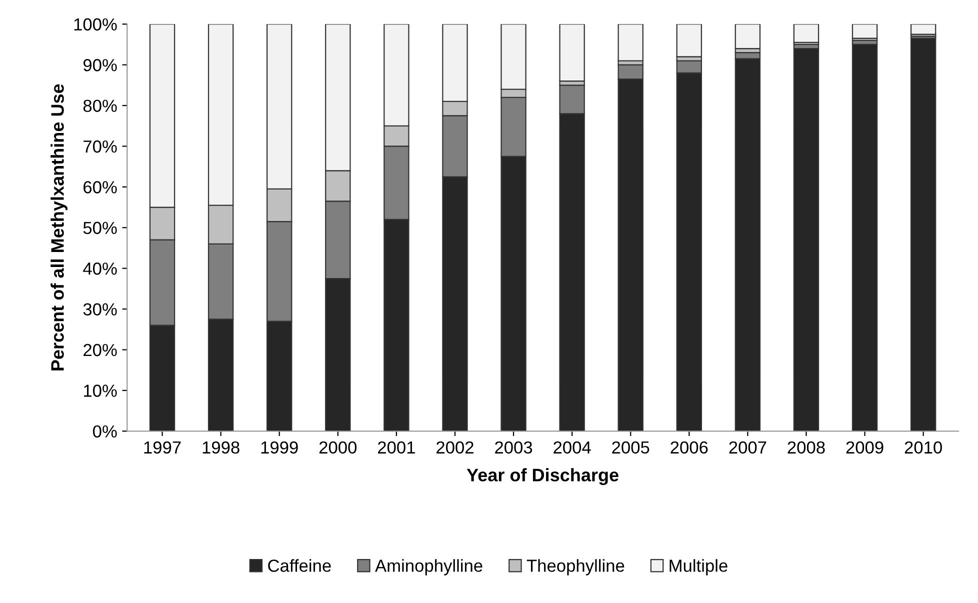  What do you see at coordinates (631, 447) in the screenshot?
I see `x-tick-label: 2005` at bounding box center [631, 447].